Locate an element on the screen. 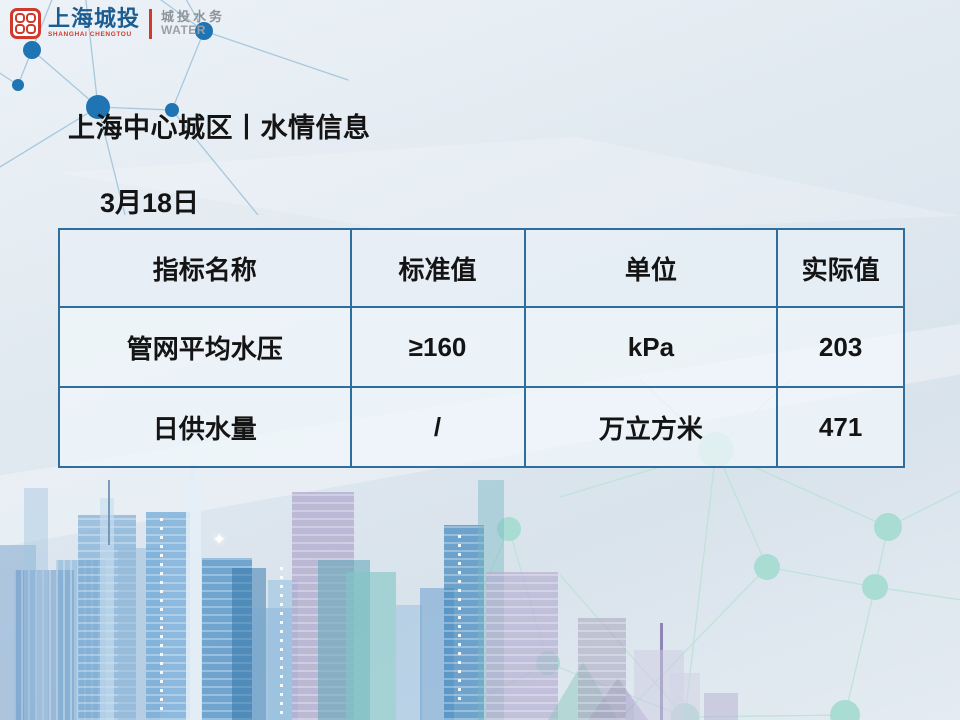  brand-name-zh: 上海城投 is located at coordinates (94, 19).